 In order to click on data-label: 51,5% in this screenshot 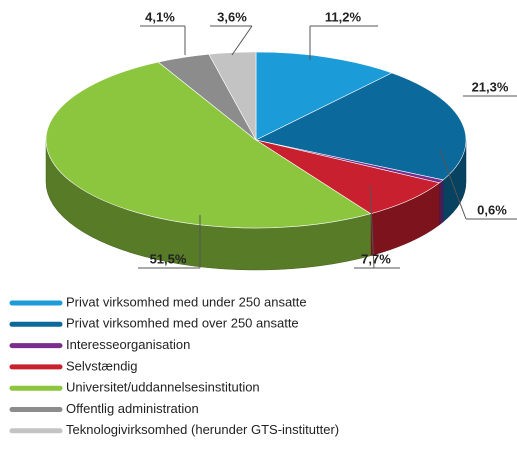, I will do `click(168, 258)`.